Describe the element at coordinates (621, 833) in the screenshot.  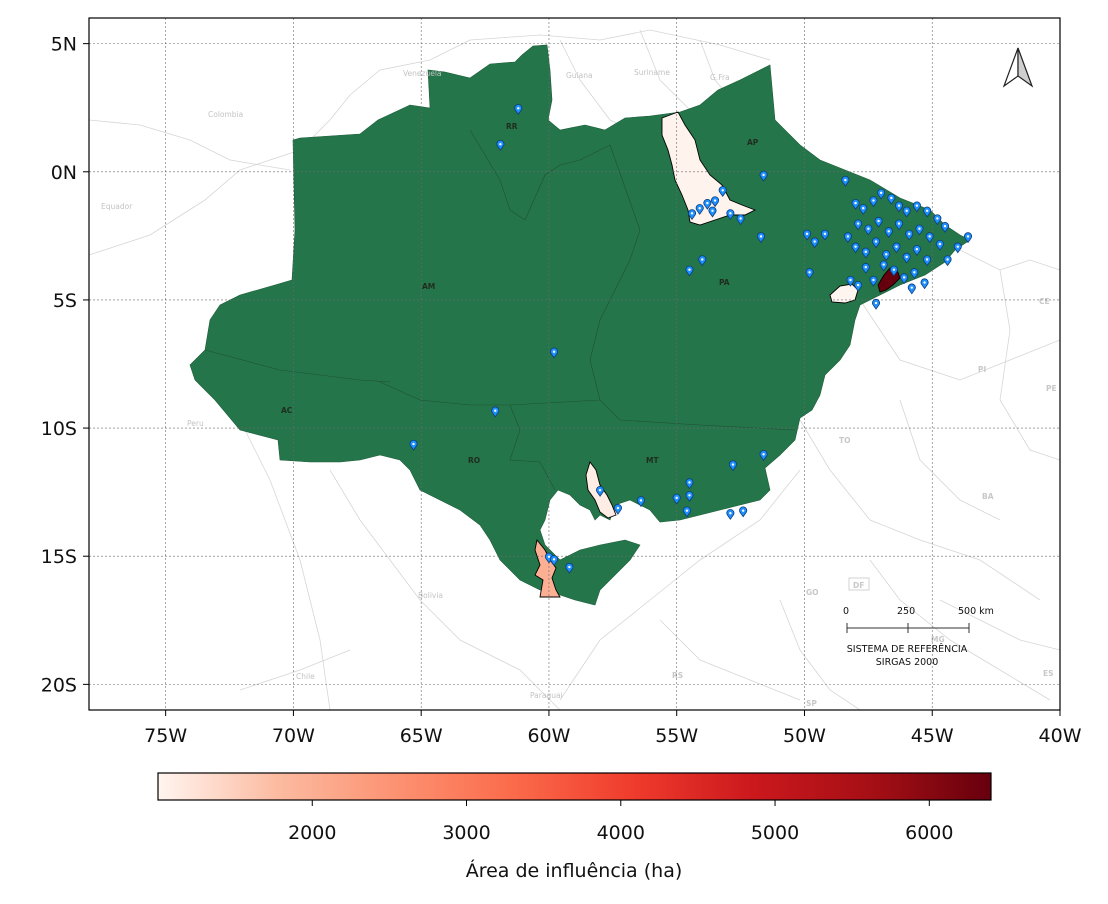
I see `colorbar-tick-label-2: 4000` at that location.